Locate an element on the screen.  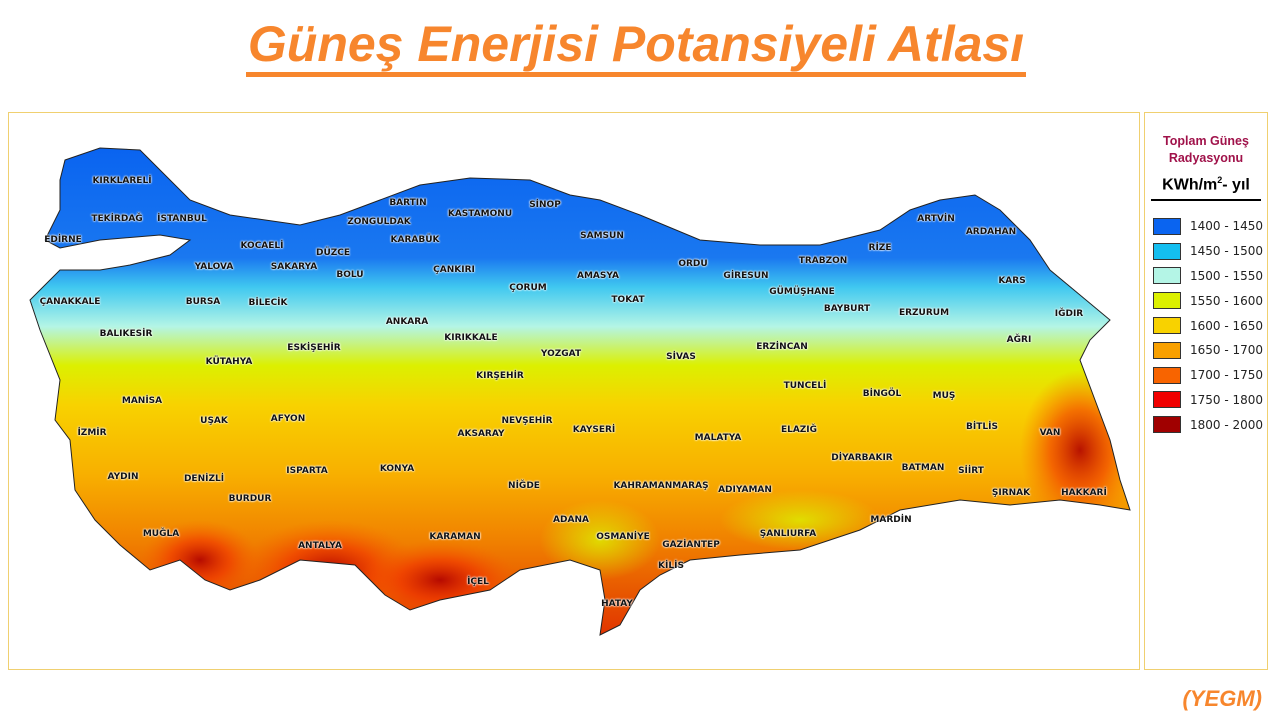
city-label: AFYON is located at coordinates (288, 419).